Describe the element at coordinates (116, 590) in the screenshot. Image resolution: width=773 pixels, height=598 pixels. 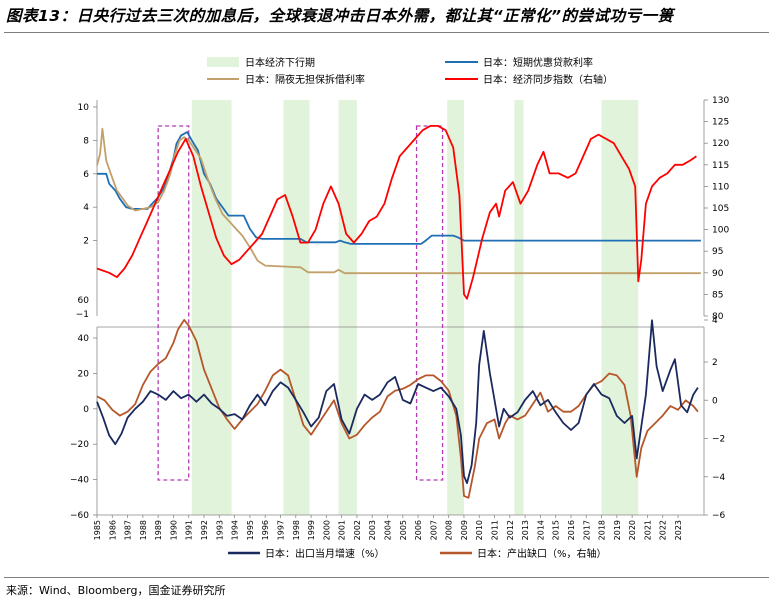
I see `source-note: 来源：Wind、Bloomberg，国金证券研究所` at that location.